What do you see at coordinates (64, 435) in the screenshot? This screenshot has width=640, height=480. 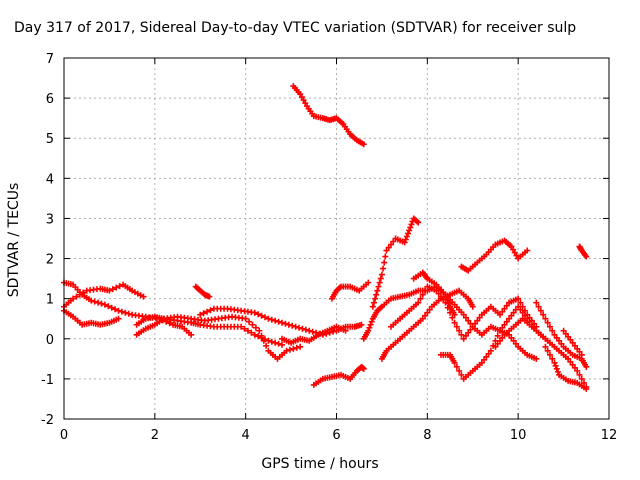 I see `x-tick-label: 0` at bounding box center [64, 435].